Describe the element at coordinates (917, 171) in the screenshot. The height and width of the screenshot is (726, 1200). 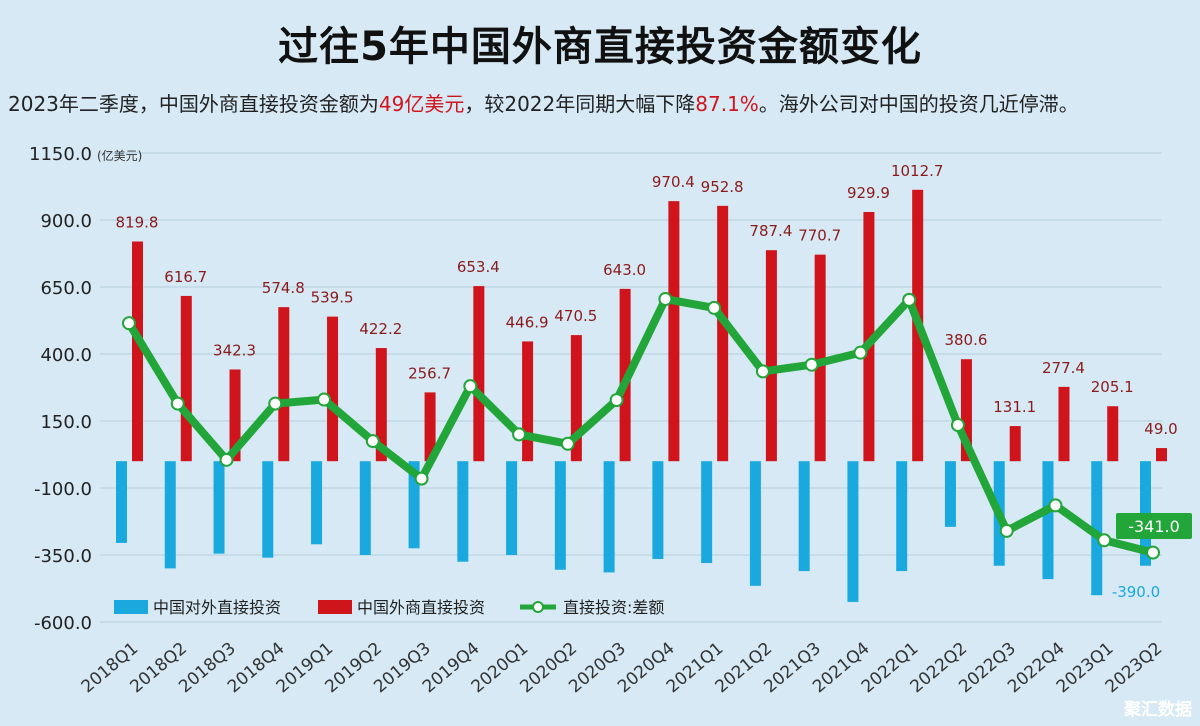
I see `inflow-data-label: 1012.7` at that location.